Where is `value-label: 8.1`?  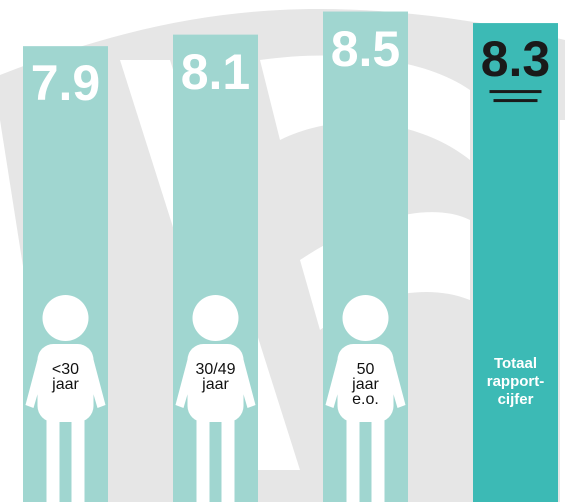
value-label: 8.1 is located at coordinates (215, 71).